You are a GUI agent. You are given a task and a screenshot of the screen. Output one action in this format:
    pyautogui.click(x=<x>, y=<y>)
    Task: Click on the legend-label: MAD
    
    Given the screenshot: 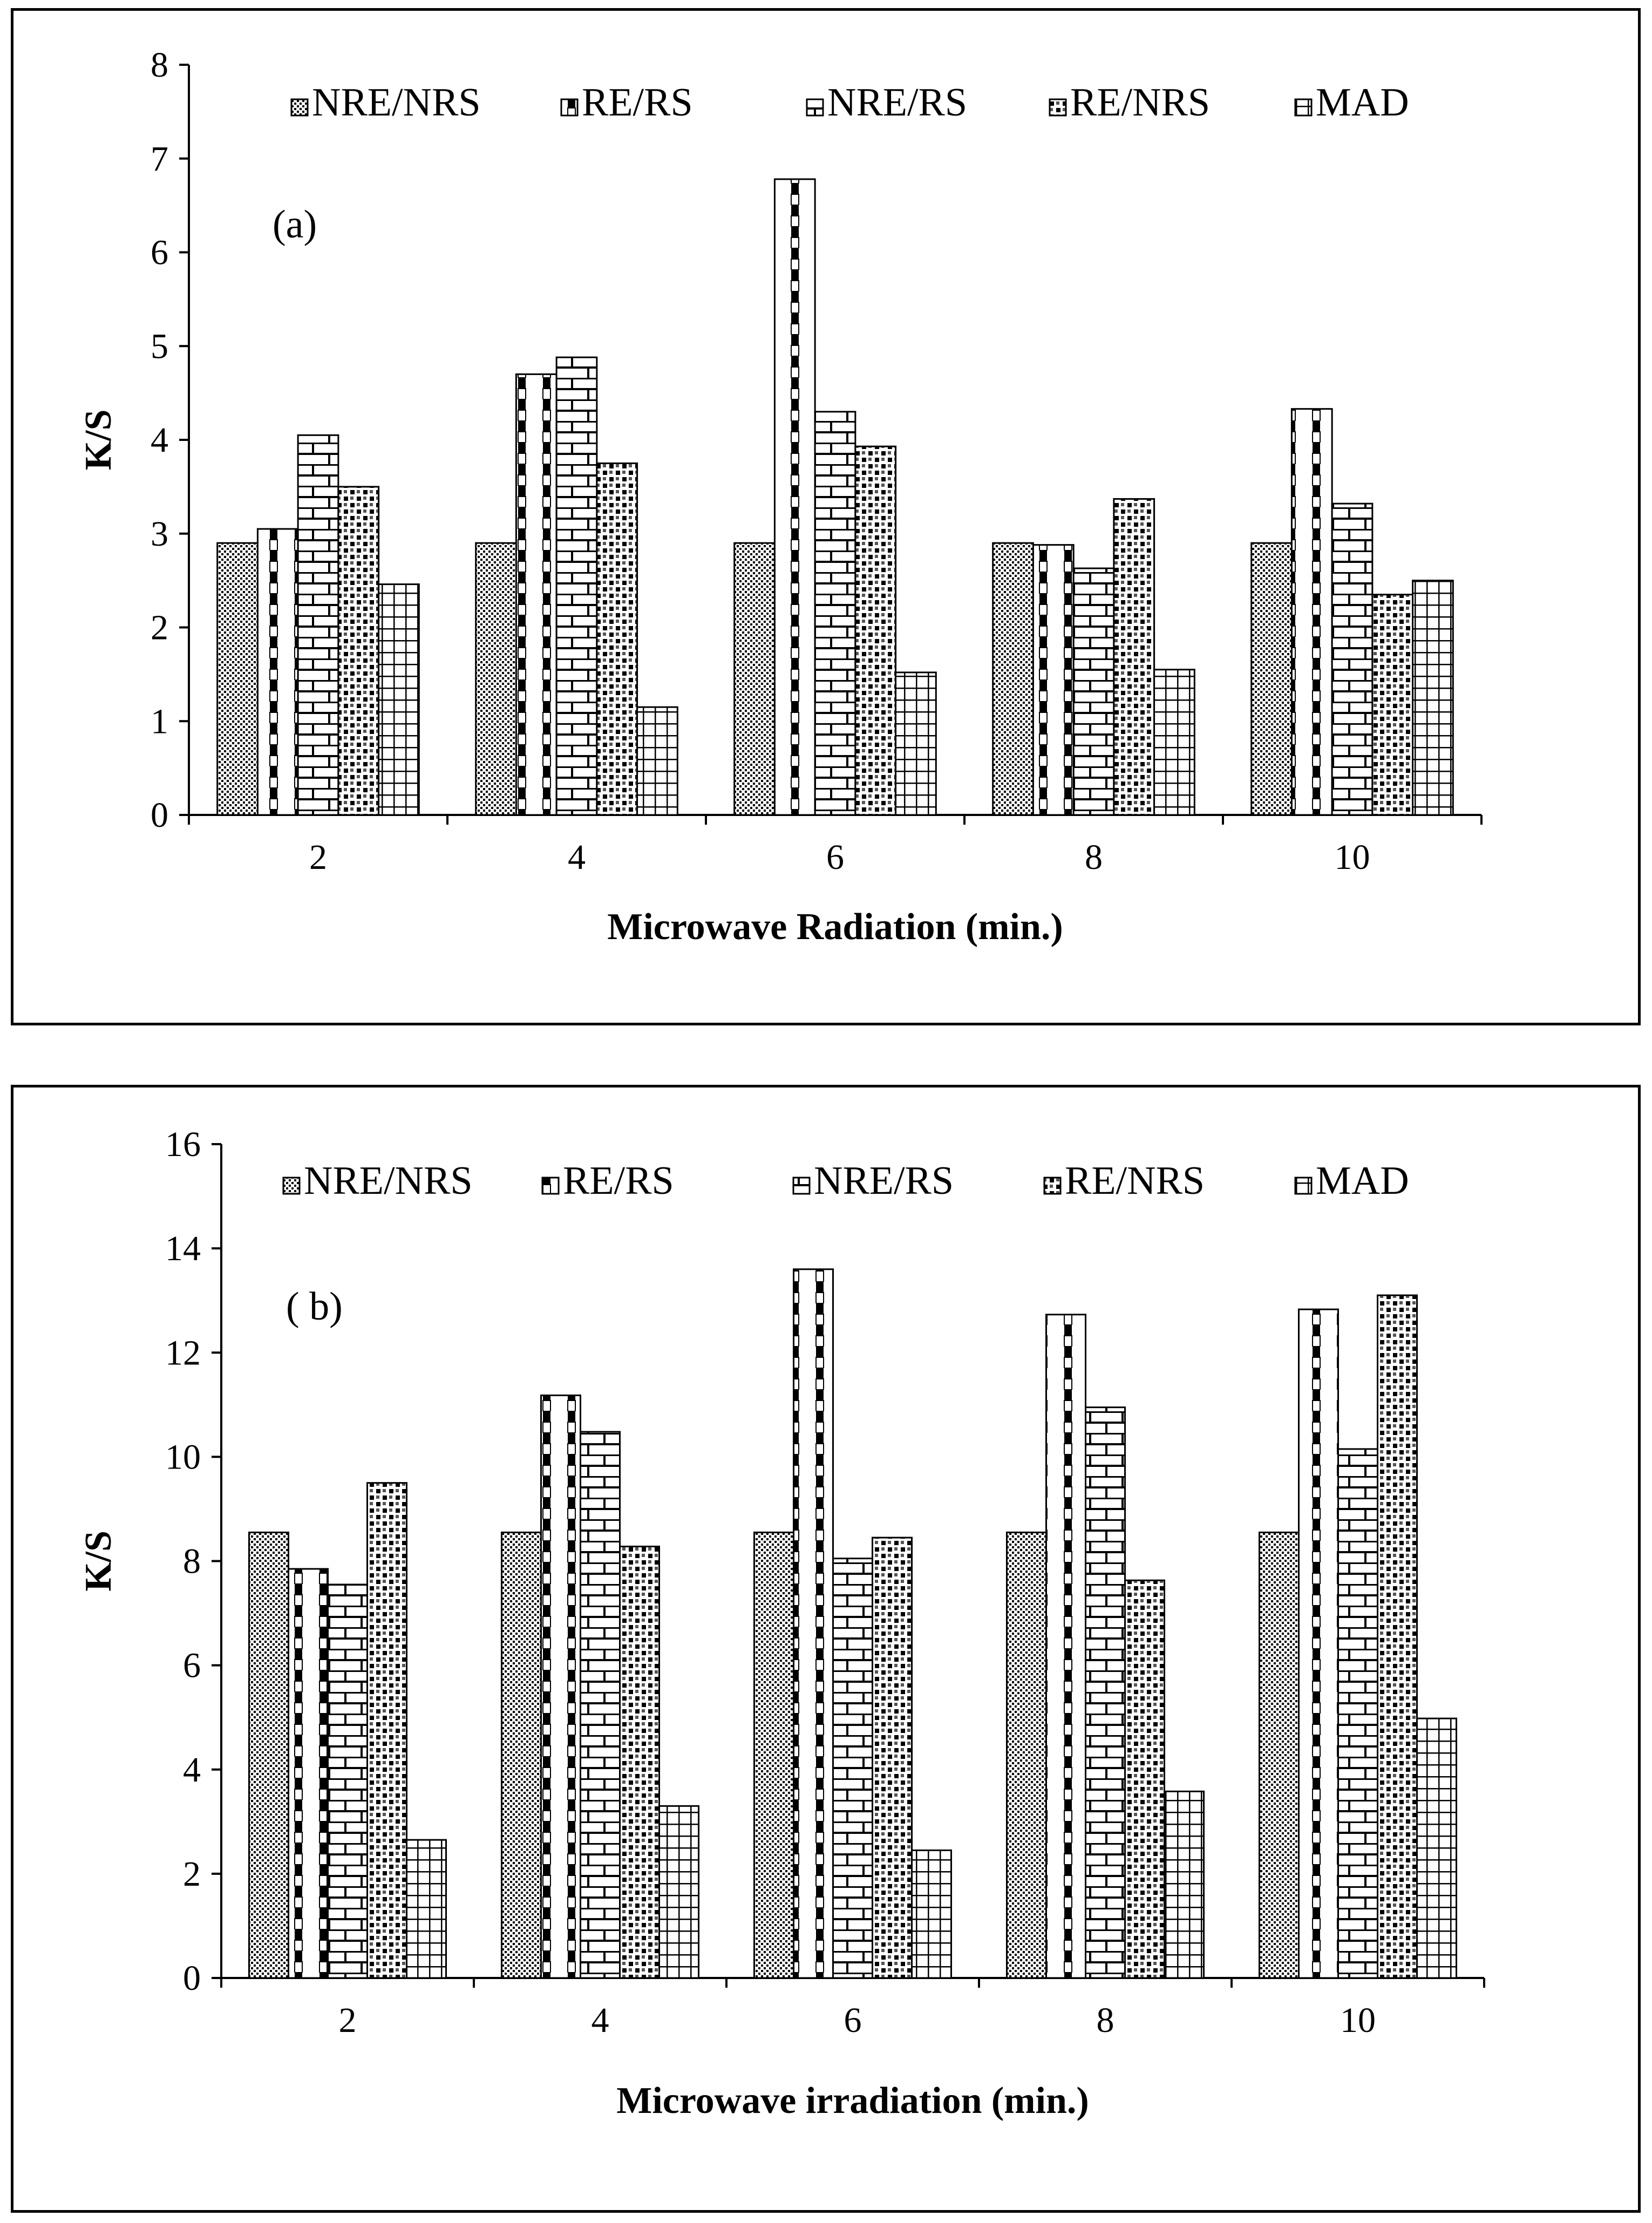 What is the action you would take?
    pyautogui.click(x=1362, y=1181)
    